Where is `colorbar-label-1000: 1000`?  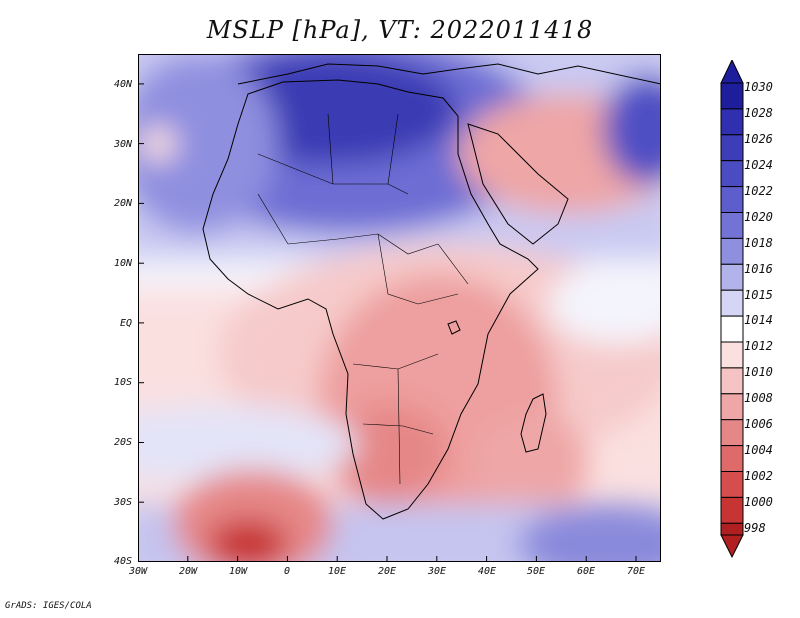 colorbar-label-1000: 1000 is located at coordinates (758, 502).